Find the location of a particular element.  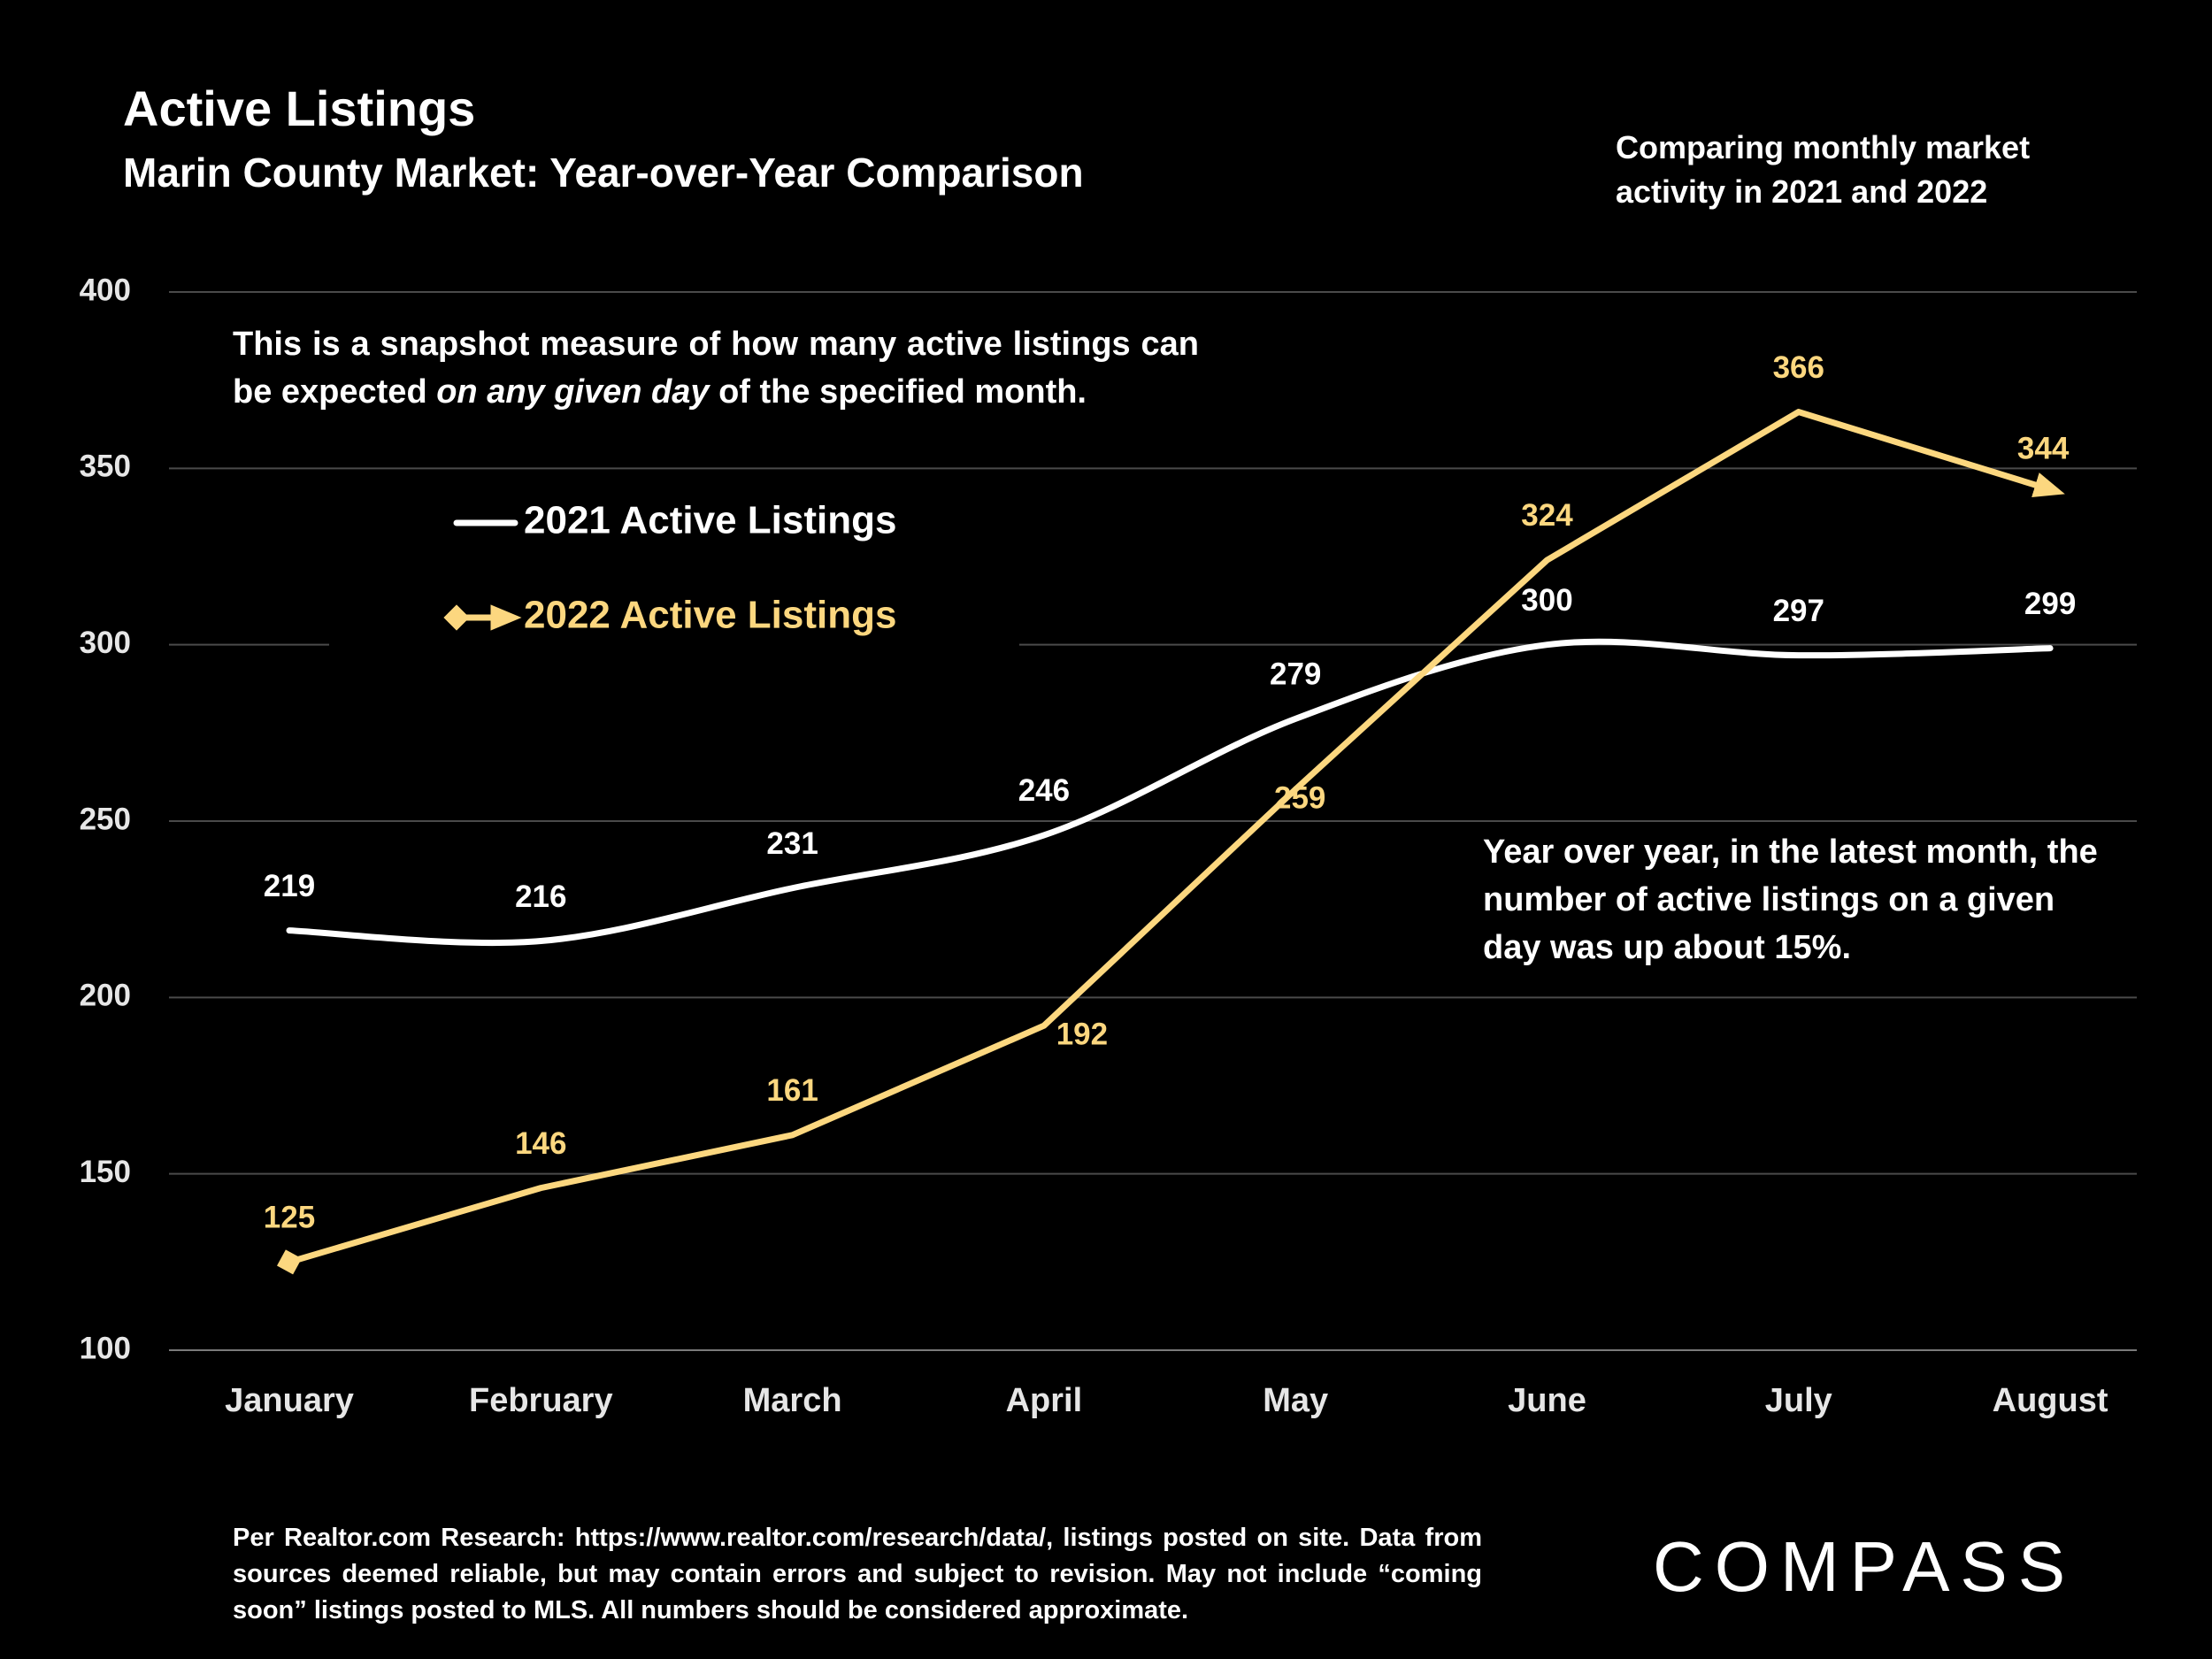

annotation-text: of the specified month. is located at coordinates (898, 392).